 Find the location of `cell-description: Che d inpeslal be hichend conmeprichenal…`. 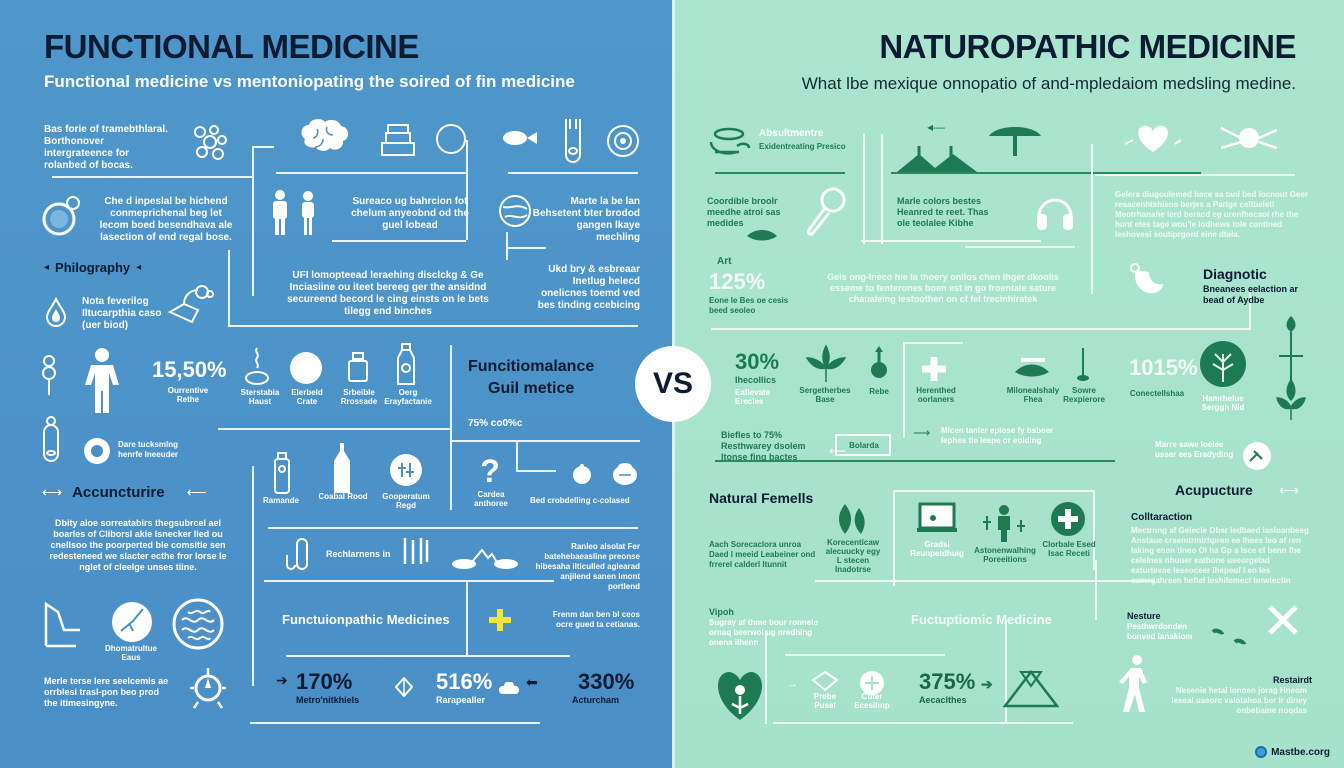

cell-description: Che d inpeslal be hichend conmeprichenal… is located at coordinates (166, 219).